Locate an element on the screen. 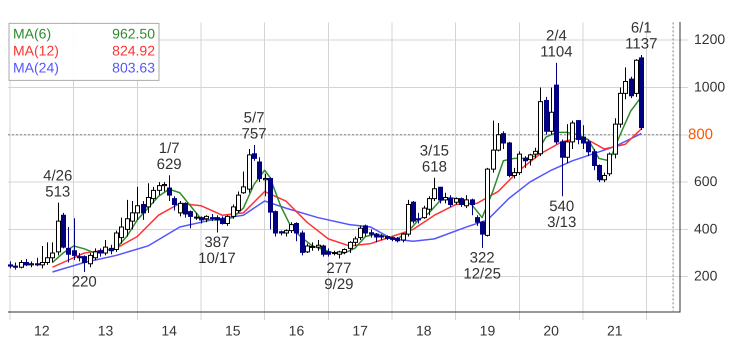 The width and height of the screenshot is (748, 351). annotation: 277 9/29 is located at coordinates (339, 277).